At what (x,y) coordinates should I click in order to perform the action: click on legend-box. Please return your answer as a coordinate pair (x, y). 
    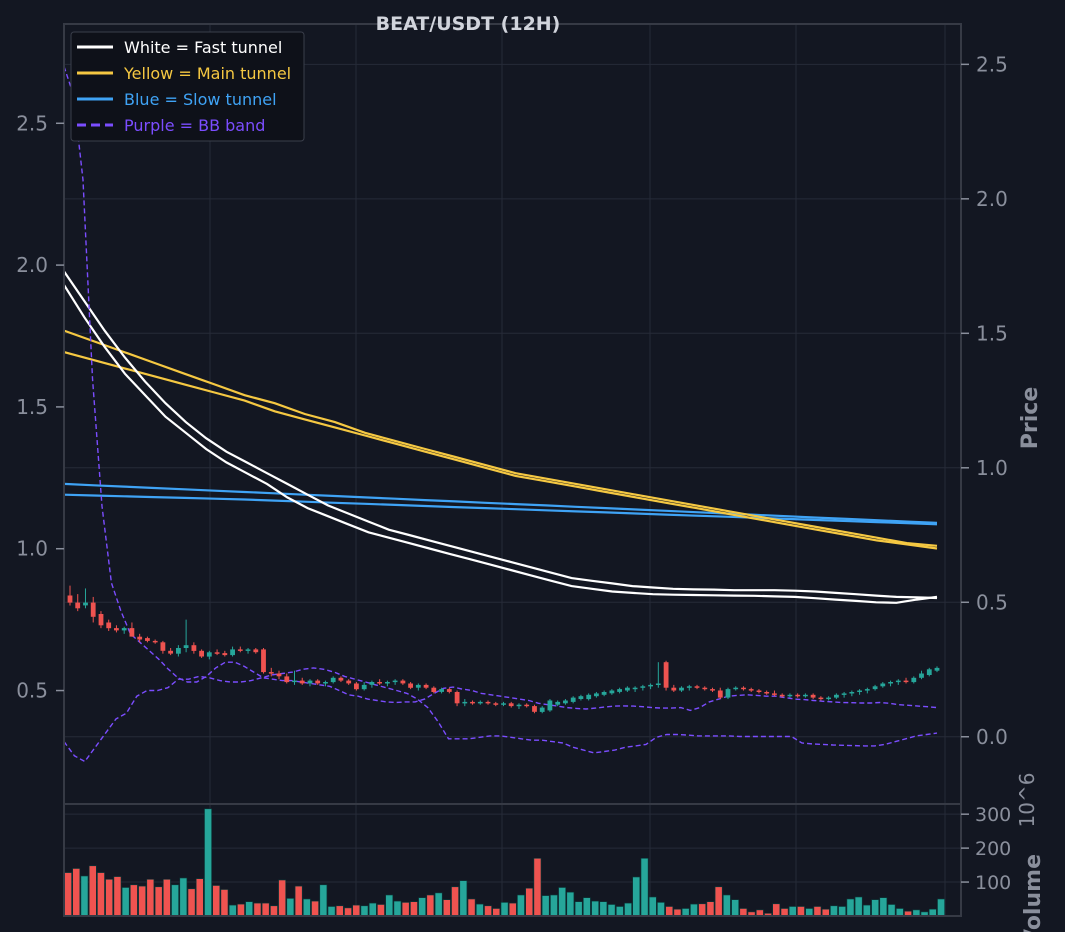
    Looking at the image, I should click on (187, 86).